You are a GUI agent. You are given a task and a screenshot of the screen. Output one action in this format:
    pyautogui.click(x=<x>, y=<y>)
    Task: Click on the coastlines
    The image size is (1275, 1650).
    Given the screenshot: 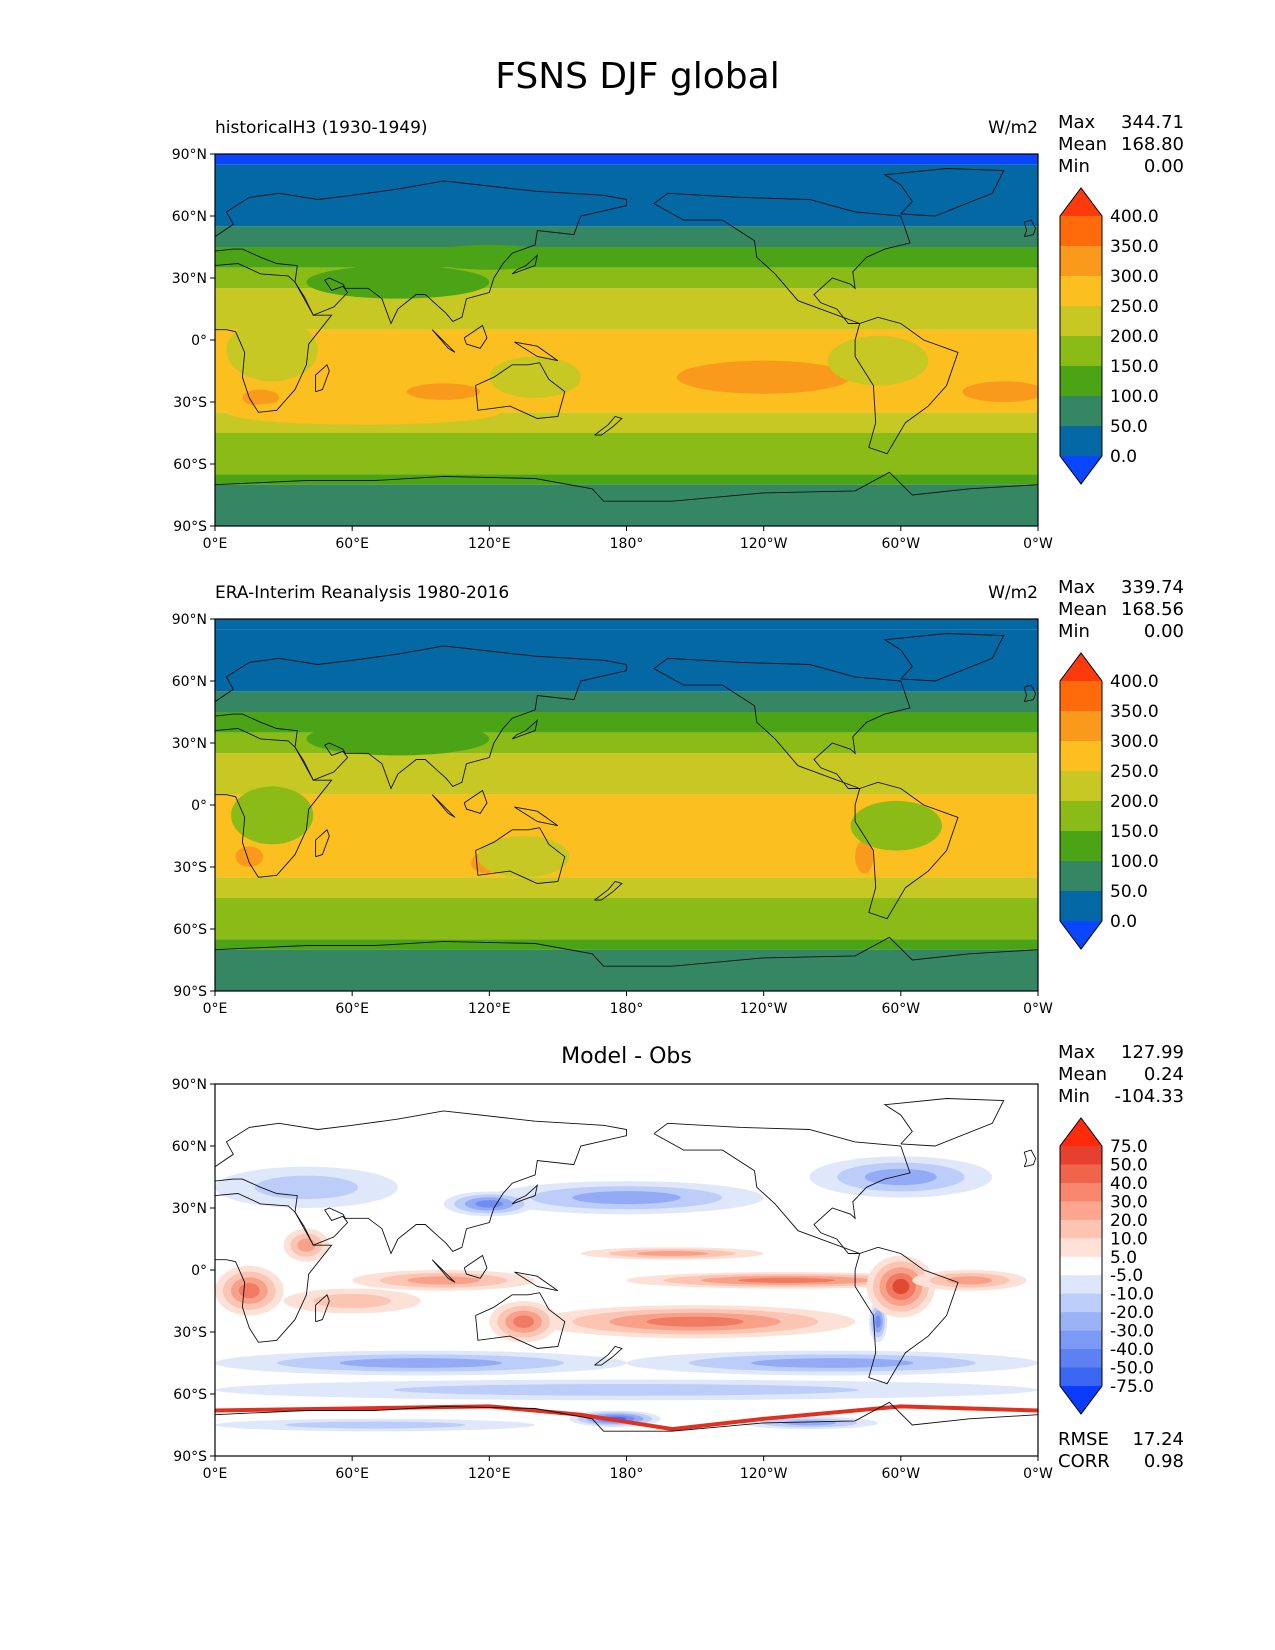 What is the action you would take?
    pyautogui.click(x=626, y=800)
    